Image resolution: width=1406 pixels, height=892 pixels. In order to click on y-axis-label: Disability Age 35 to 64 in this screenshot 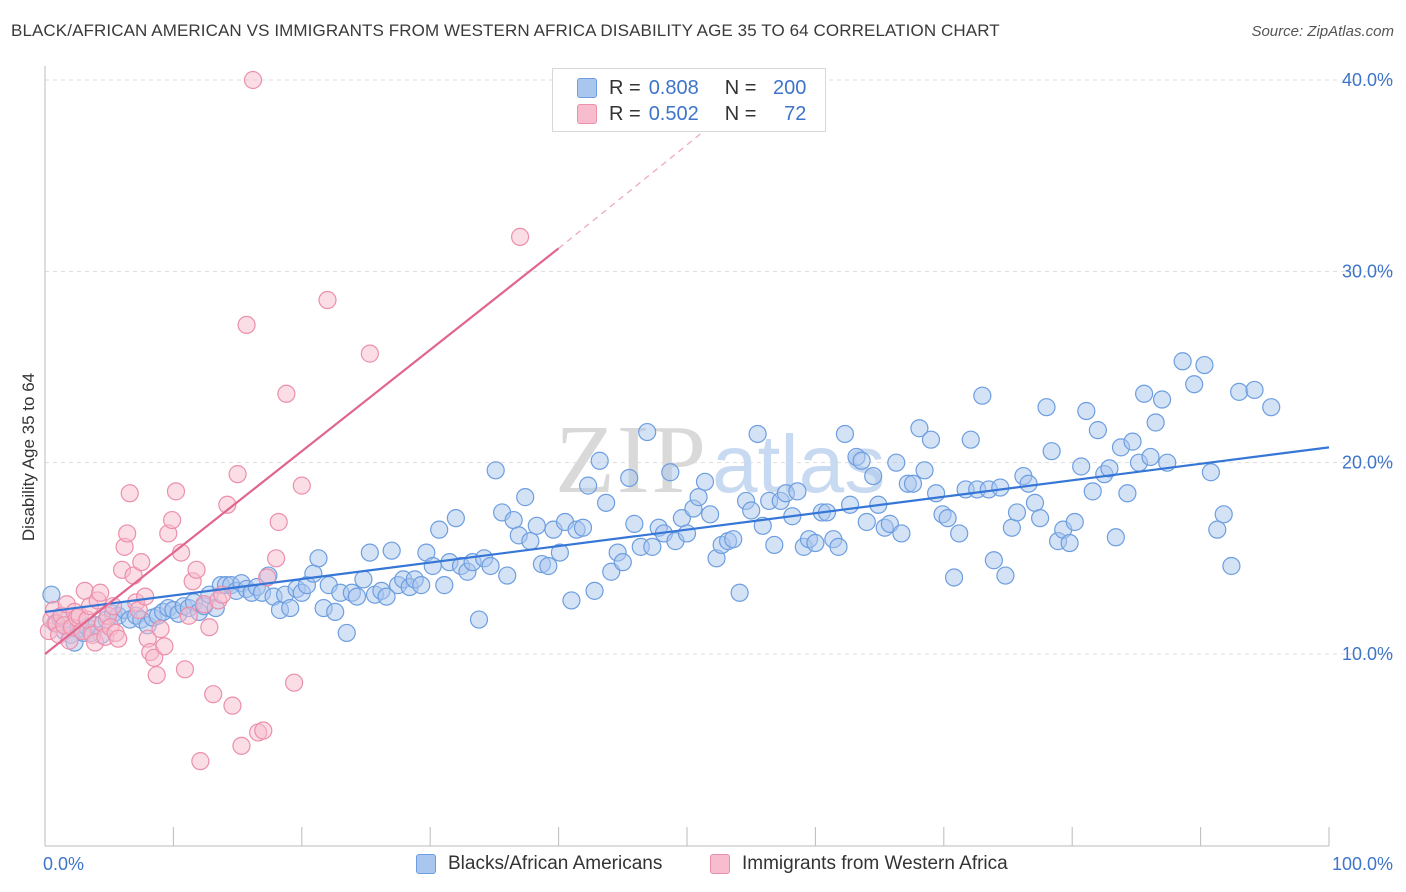, I will do `click(28, 457)`.